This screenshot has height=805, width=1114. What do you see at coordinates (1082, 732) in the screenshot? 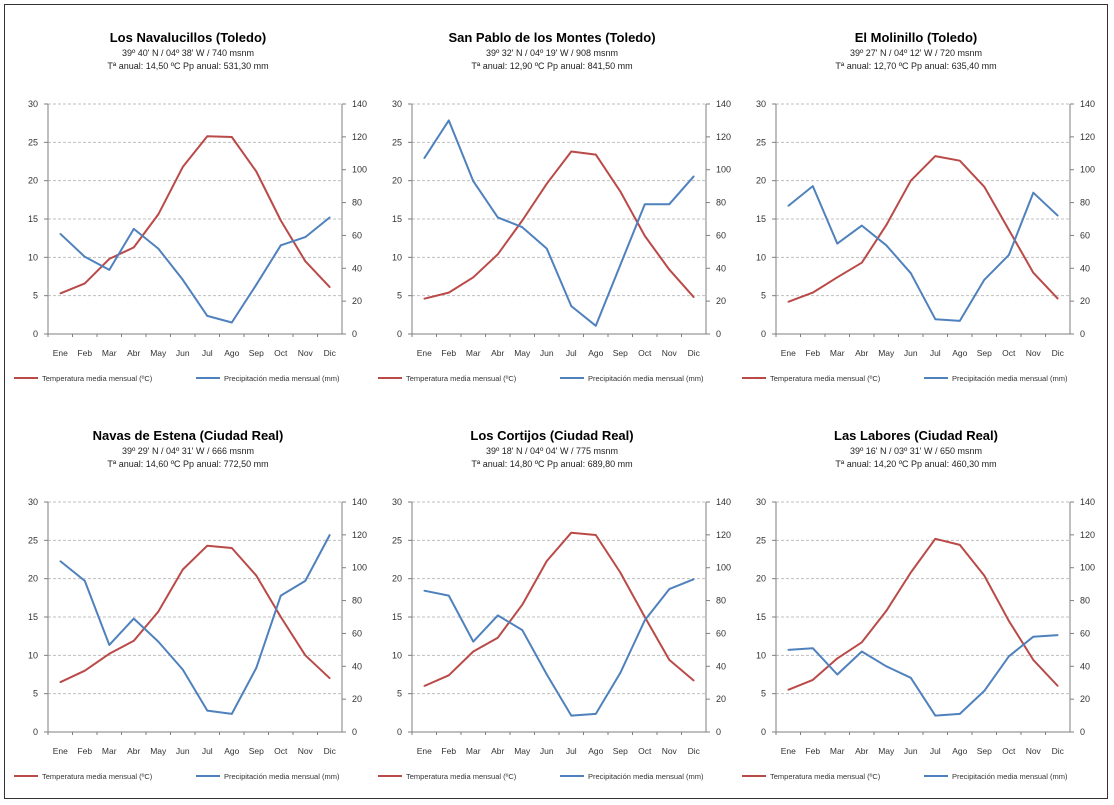
I see `y-right-tick-label: 0` at bounding box center [1082, 732].